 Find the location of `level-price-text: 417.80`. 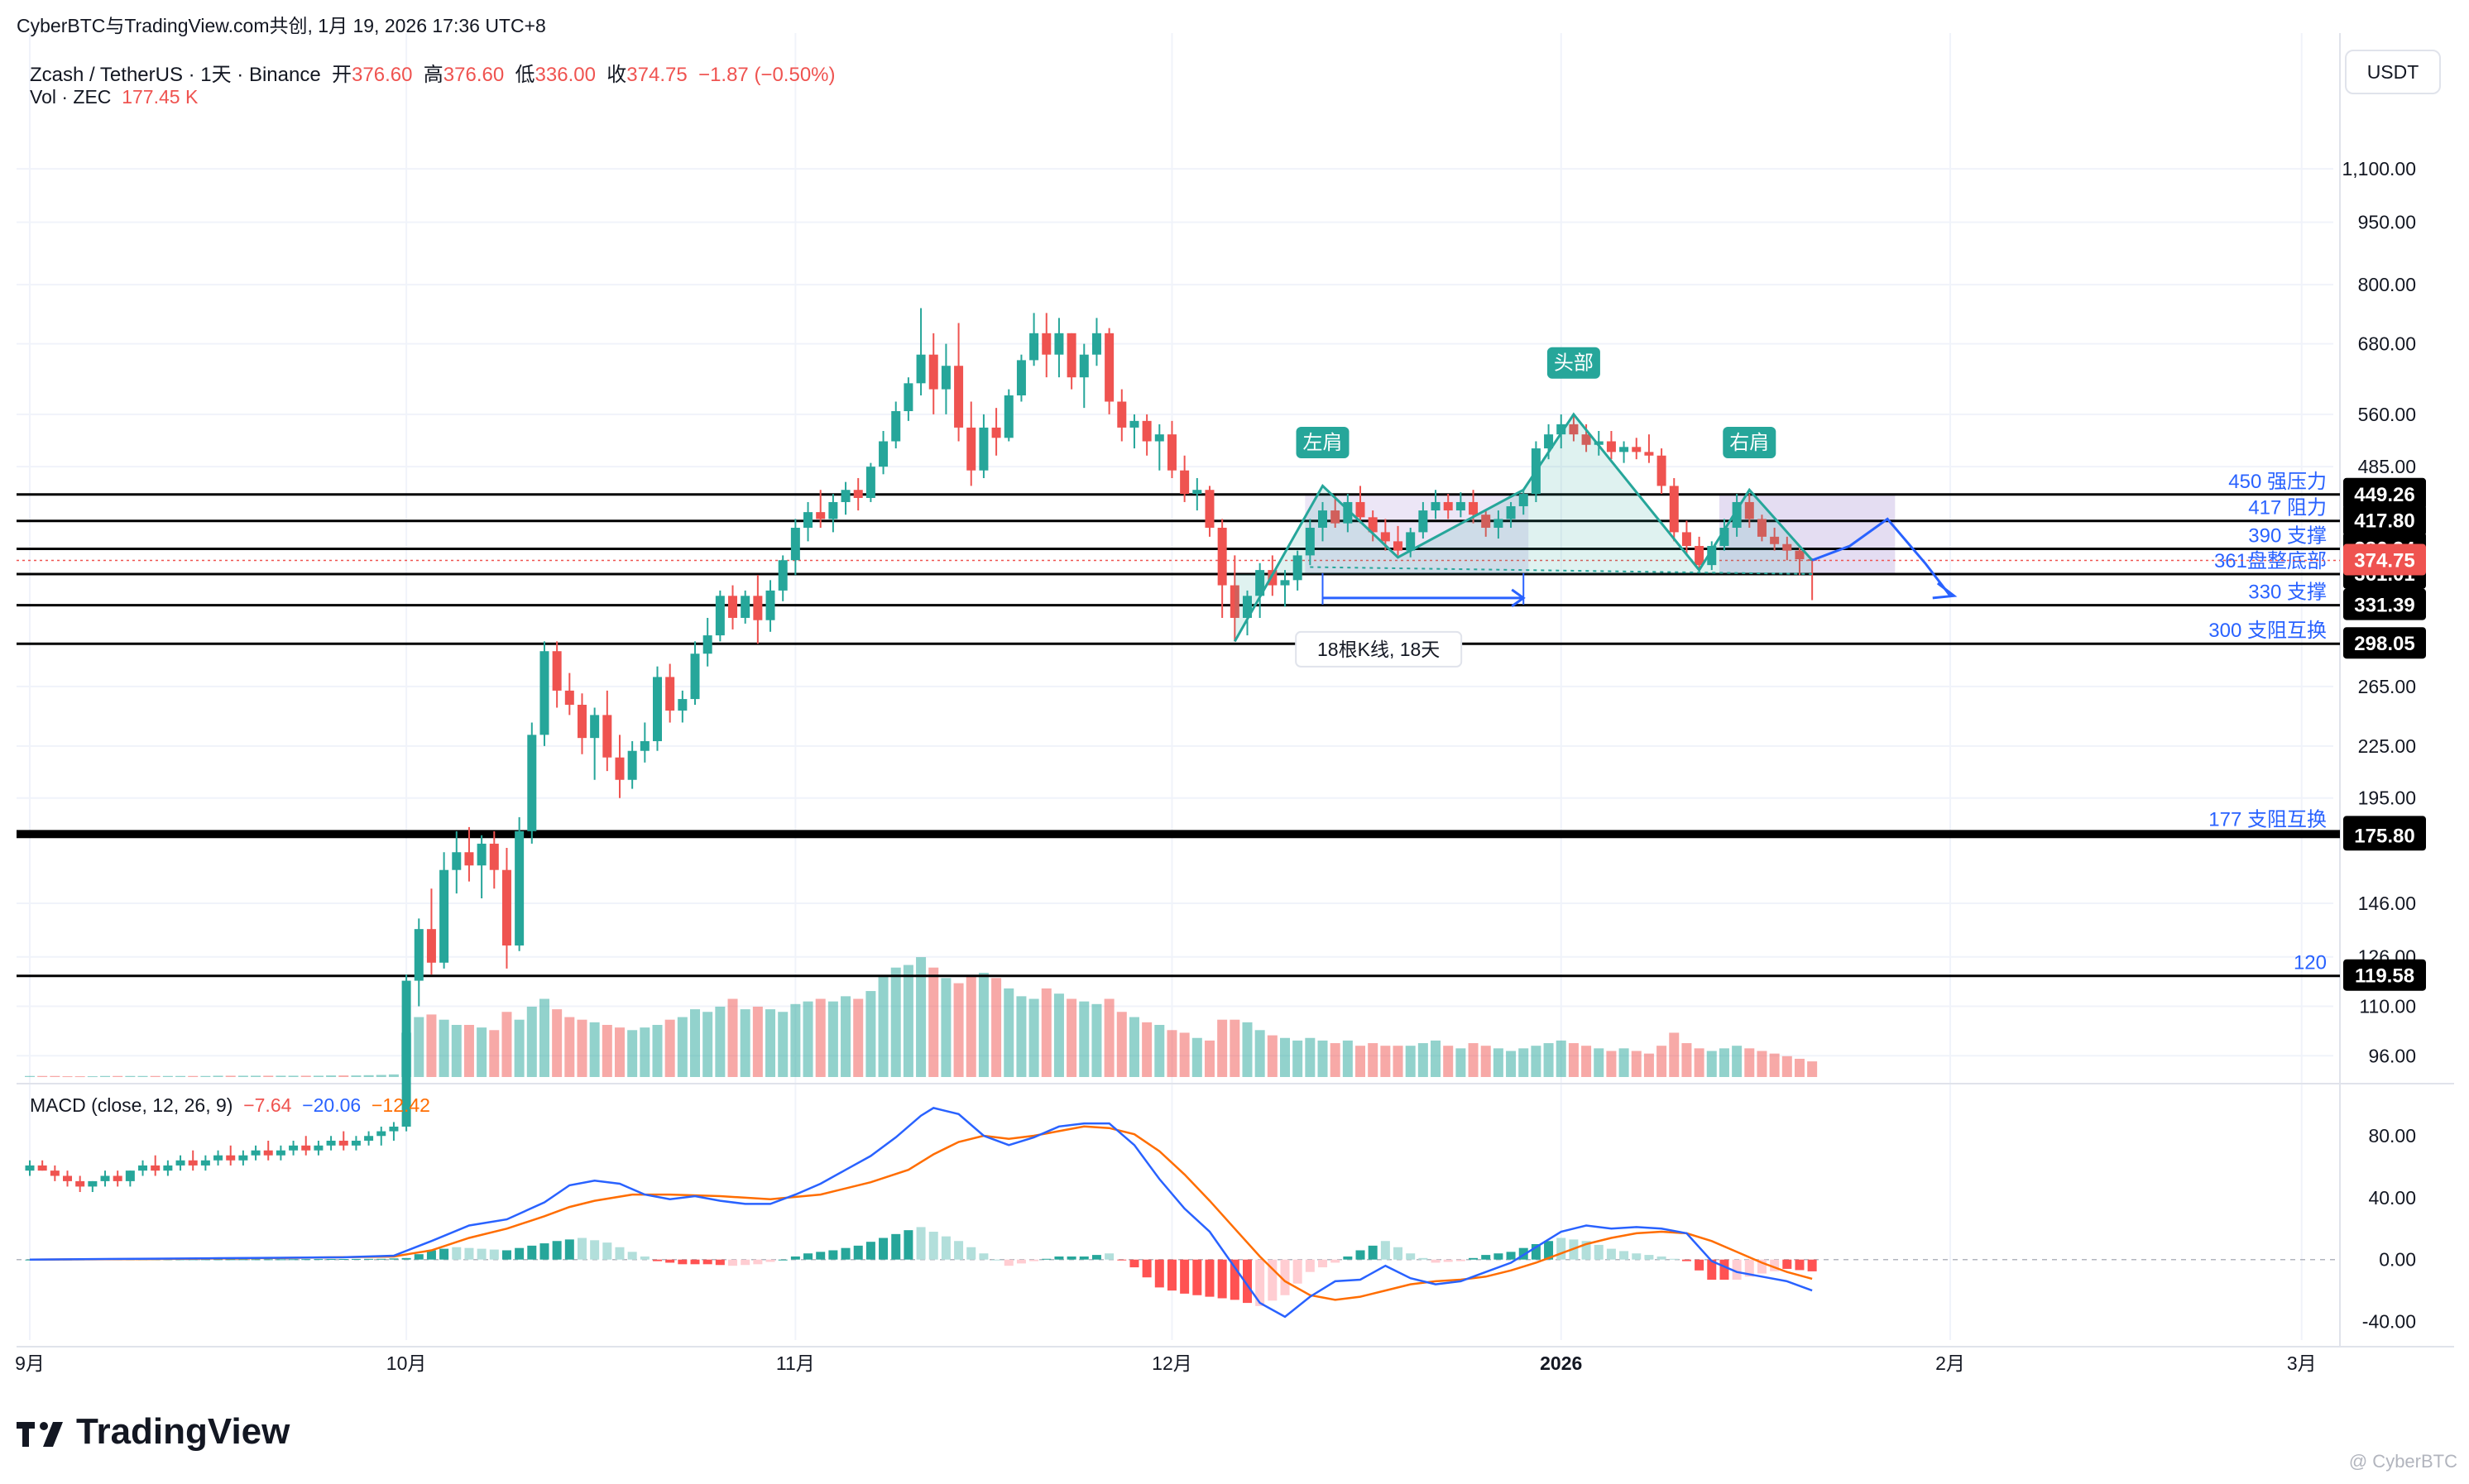

level-price-text: 417.80 is located at coordinates (2384, 521).